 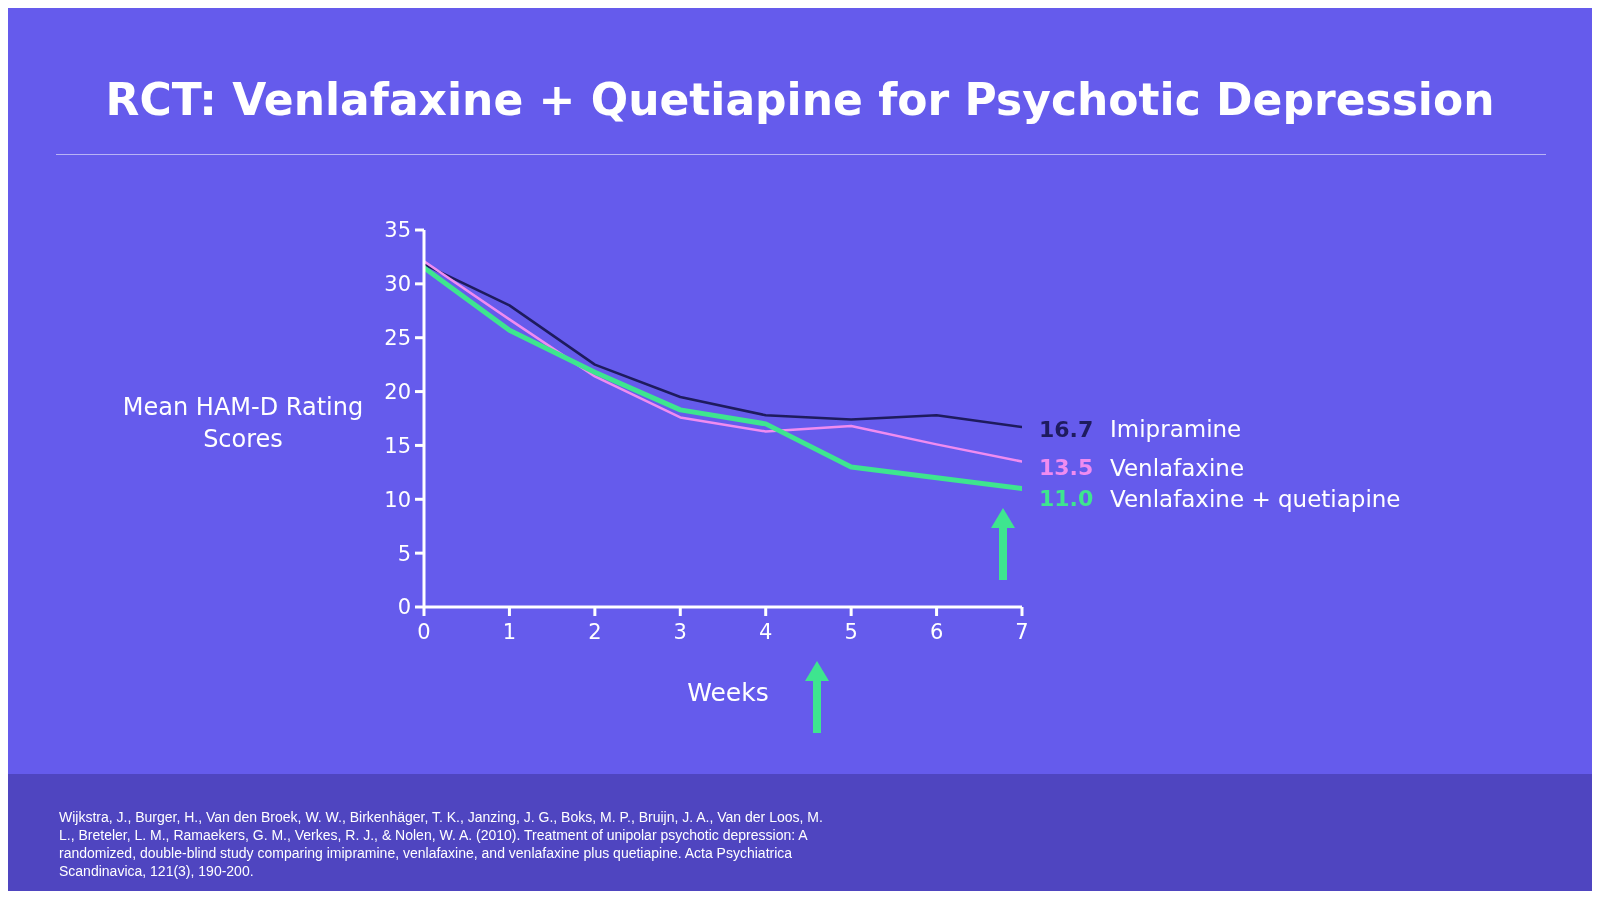 What do you see at coordinates (800, 99) in the screenshot?
I see `chart-title: RCT: Venlafaxine + Quetiapine for Psychotic Depression` at bounding box center [800, 99].